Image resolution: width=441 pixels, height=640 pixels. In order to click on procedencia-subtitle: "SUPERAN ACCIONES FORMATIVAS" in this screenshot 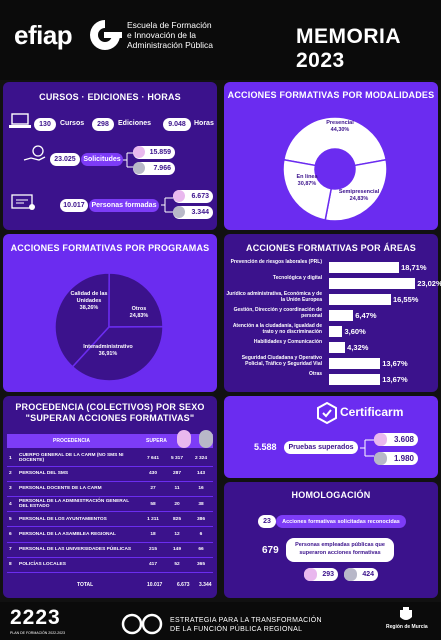, I will do `click(110, 418)`.